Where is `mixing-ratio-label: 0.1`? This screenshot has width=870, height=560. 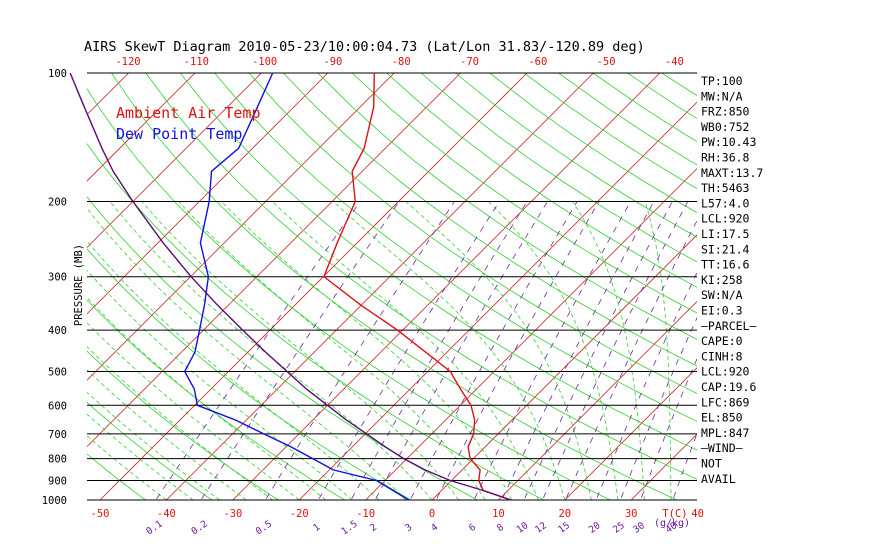 mixing-ratio-label: 0.1 is located at coordinates (154, 527).